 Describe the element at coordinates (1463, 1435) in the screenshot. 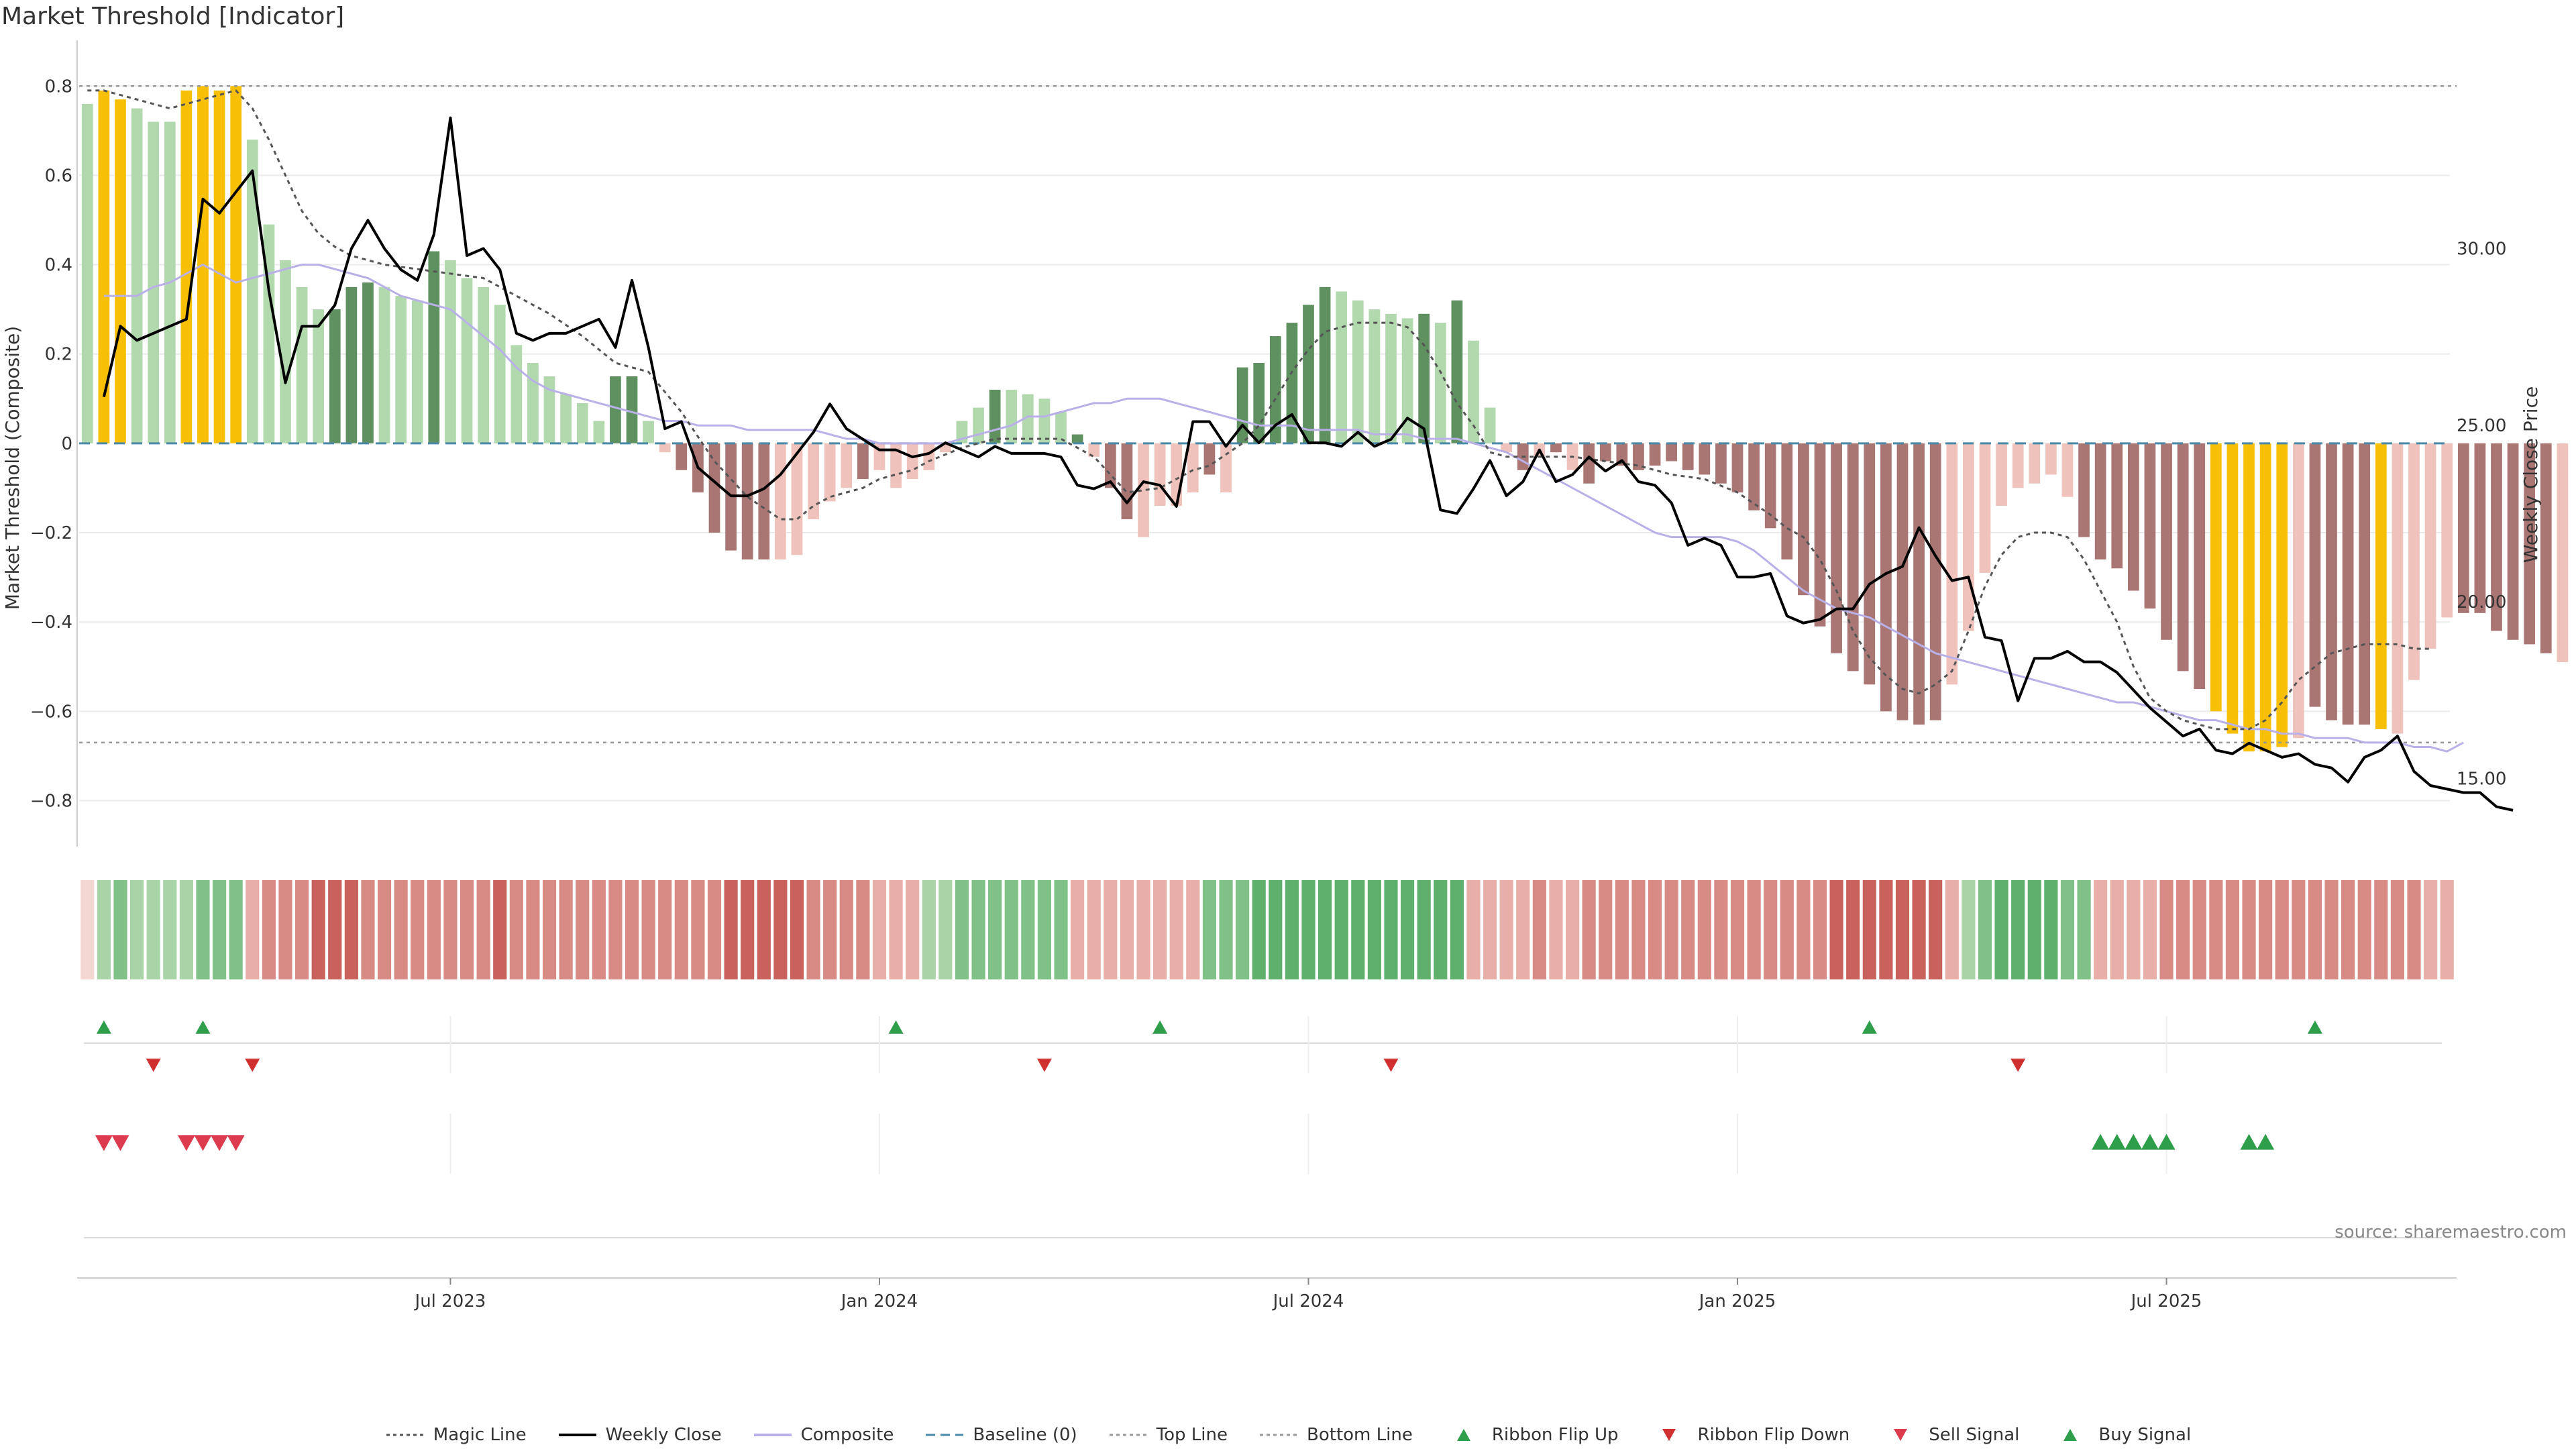

I see `legend-swatch-flip_up` at that location.